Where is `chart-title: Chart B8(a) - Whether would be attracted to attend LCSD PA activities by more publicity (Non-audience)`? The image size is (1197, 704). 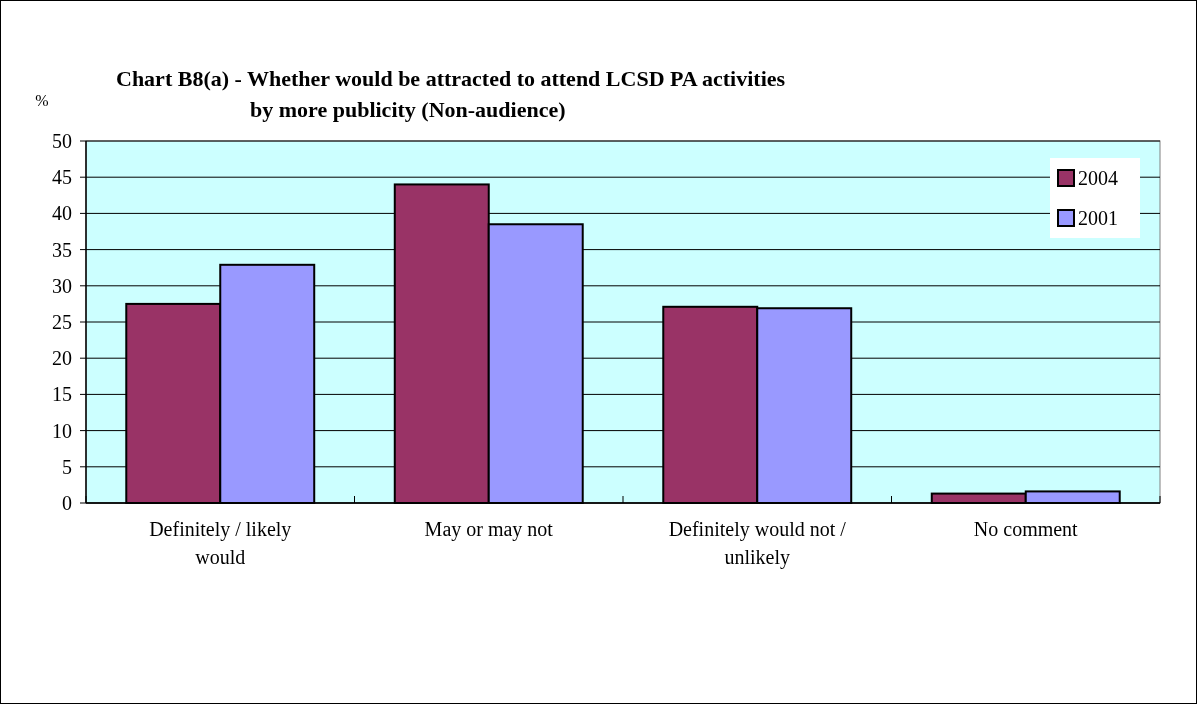
chart-title: Chart B8(a) - Whether would be attracted to attend LCSD PA activities by more publicity (Non-audience) is located at coordinates (451, 94).